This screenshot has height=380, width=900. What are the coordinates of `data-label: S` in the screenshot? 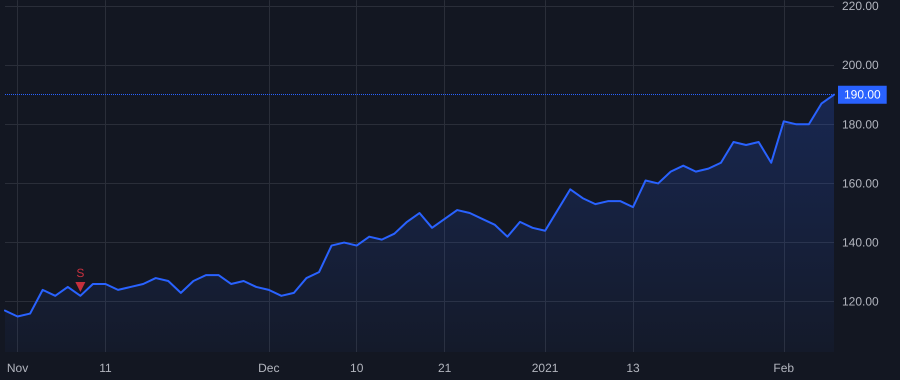 It's located at (80, 273).